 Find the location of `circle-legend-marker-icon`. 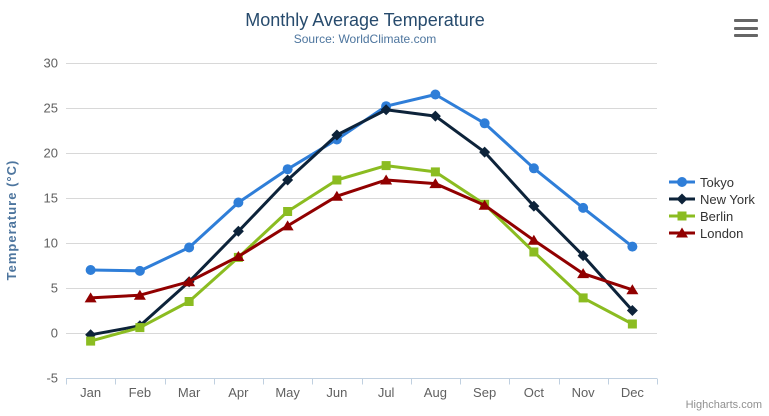

circle-legend-marker-icon is located at coordinates (682, 182).